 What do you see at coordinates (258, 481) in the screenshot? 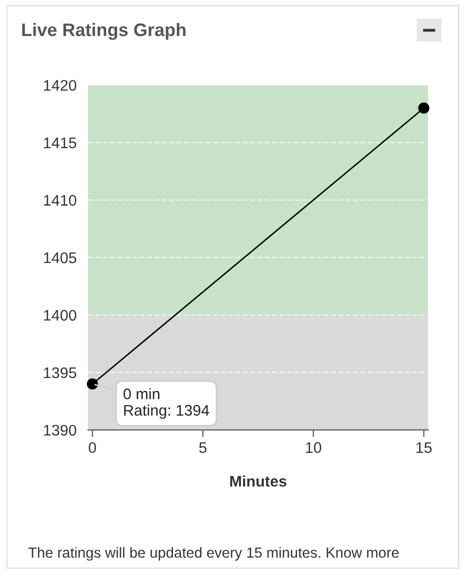
I see `x-axis-title: Minutes` at bounding box center [258, 481].